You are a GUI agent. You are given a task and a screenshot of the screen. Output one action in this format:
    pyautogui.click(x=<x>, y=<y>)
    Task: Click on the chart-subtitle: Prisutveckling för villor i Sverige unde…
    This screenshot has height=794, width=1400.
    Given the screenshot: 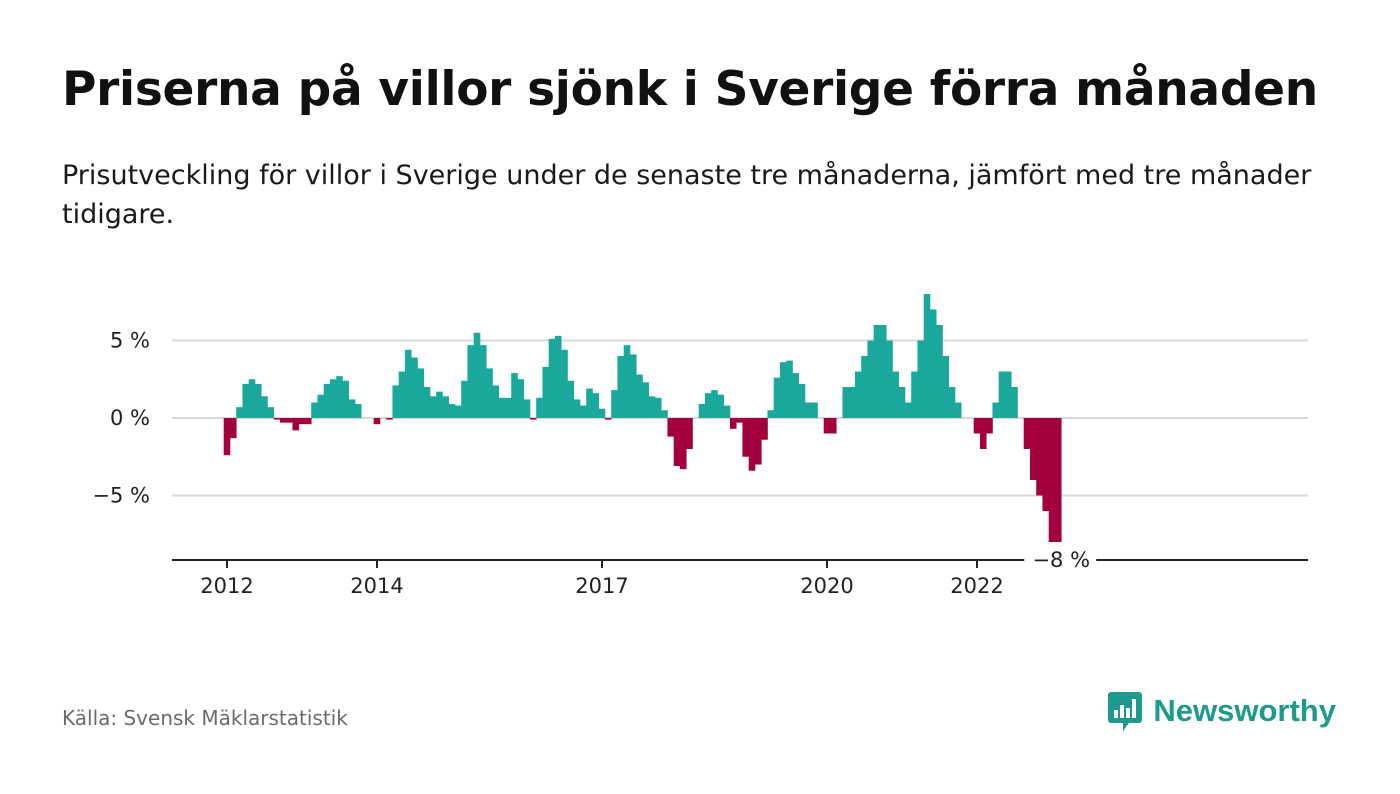 What is the action you would take?
    pyautogui.click(x=687, y=195)
    